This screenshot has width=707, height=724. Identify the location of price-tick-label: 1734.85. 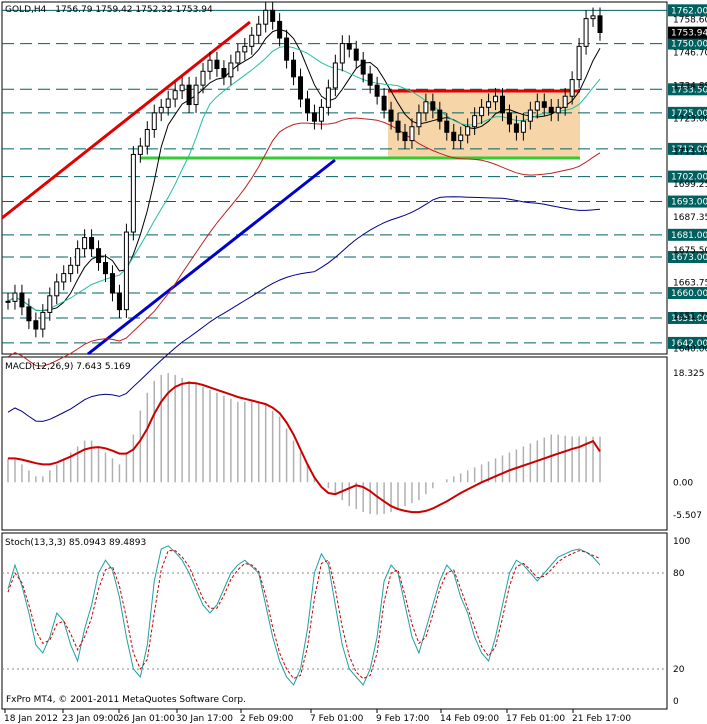
(690, 87).